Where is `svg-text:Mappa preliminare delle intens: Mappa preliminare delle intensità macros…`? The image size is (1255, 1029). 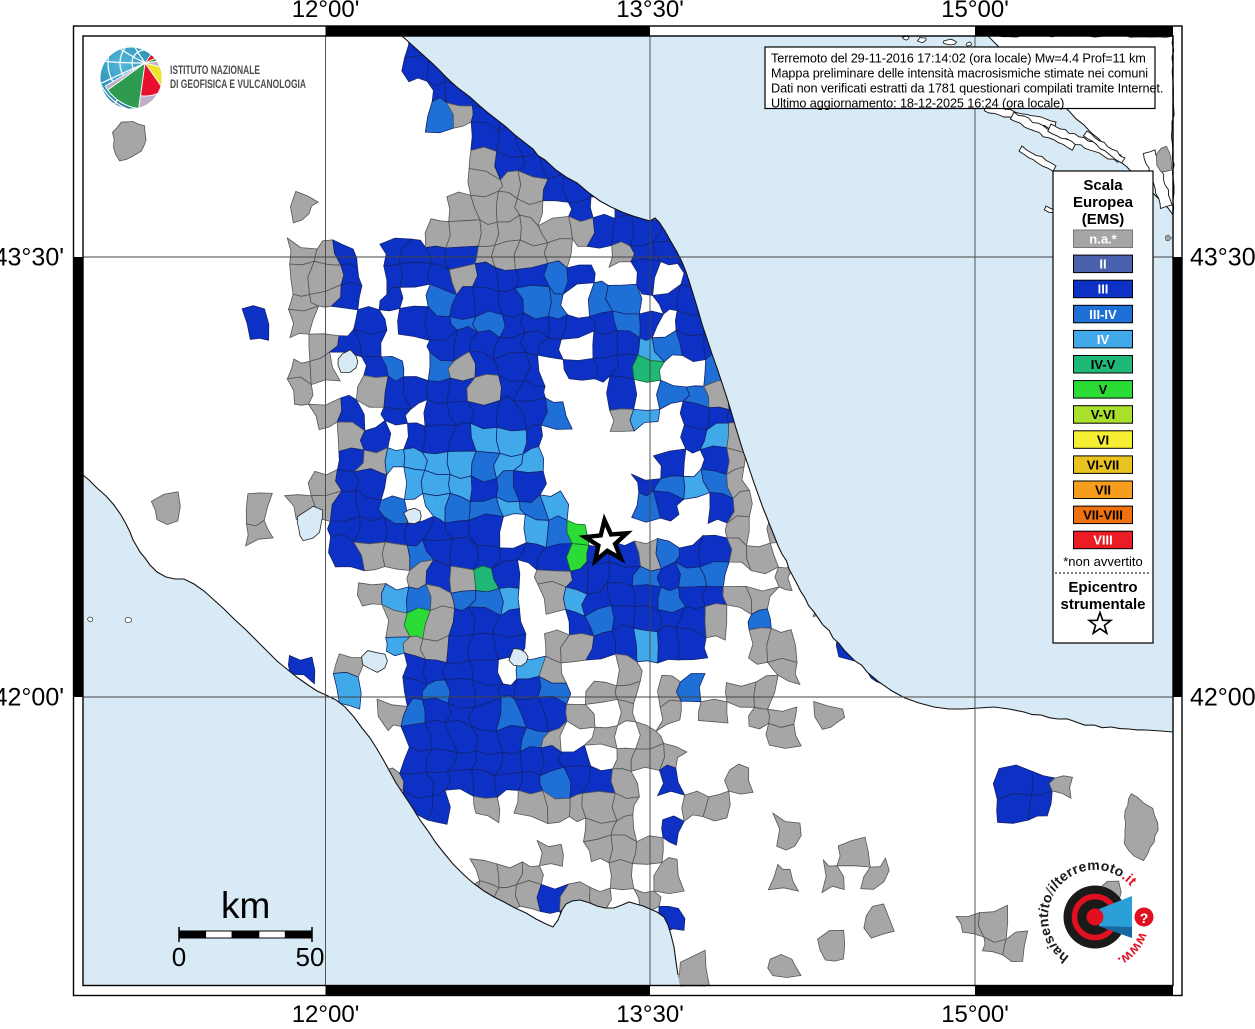 svg-text:Mappa preliminare delle intens: Mappa preliminare delle intensità macros… is located at coordinates (959, 73).